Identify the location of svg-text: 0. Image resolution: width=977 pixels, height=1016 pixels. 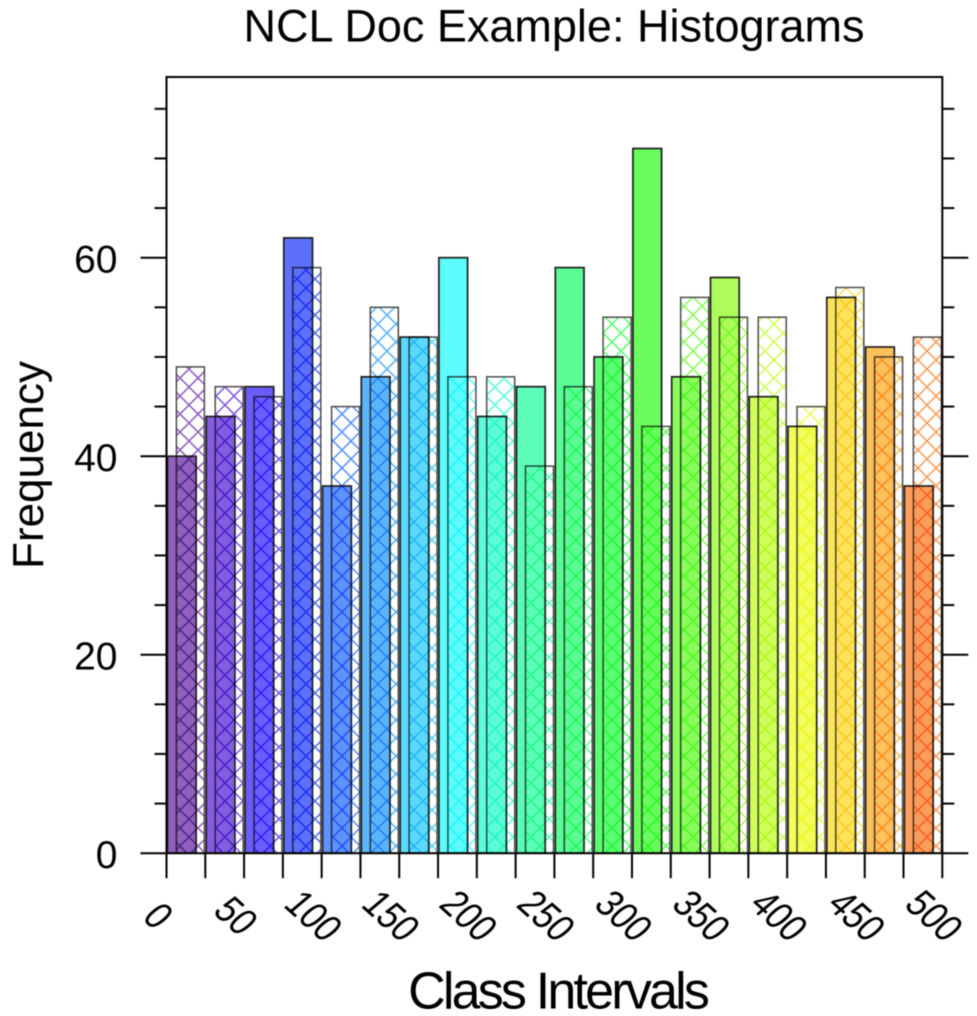
(107, 855).